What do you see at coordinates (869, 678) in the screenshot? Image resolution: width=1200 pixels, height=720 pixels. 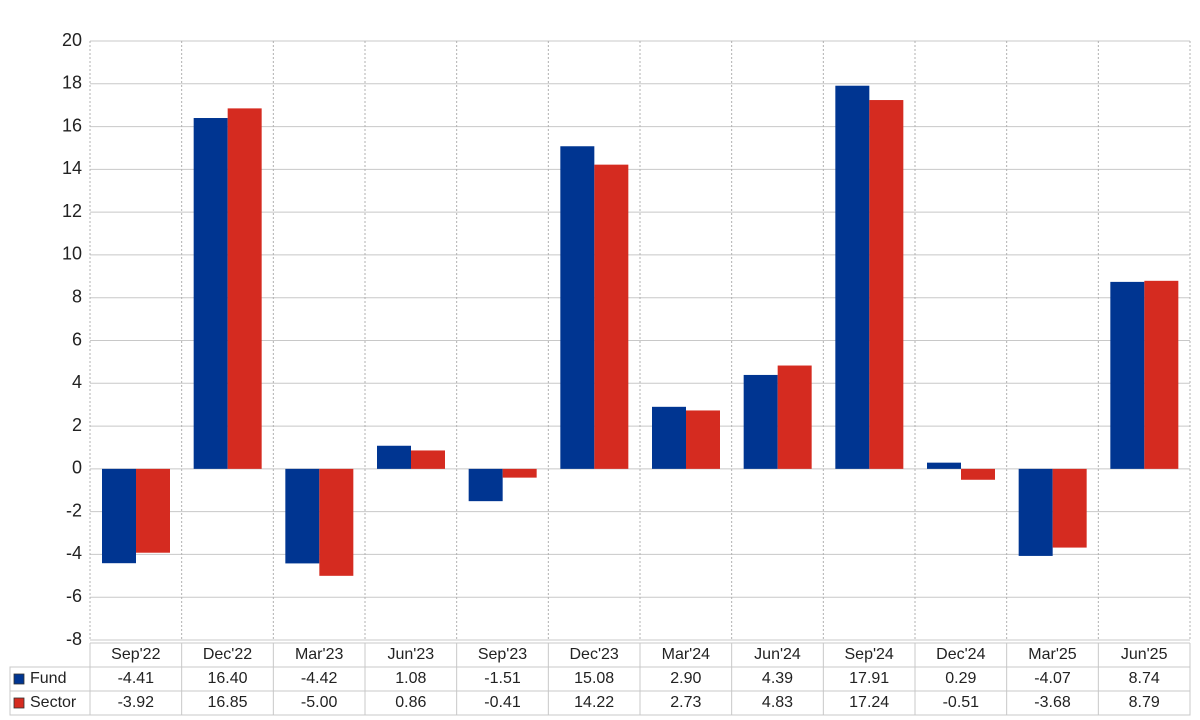 I see `value-label: 17.91` at bounding box center [869, 678].